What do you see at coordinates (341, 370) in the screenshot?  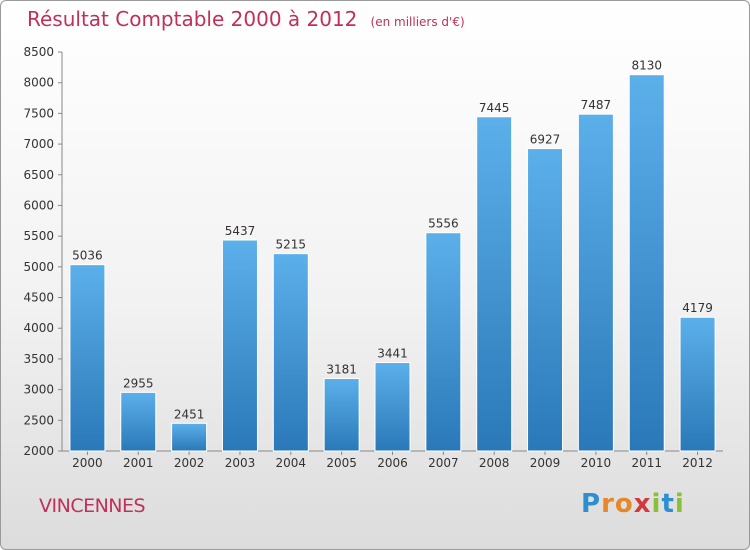 I see `data-label: 3181` at bounding box center [341, 370].